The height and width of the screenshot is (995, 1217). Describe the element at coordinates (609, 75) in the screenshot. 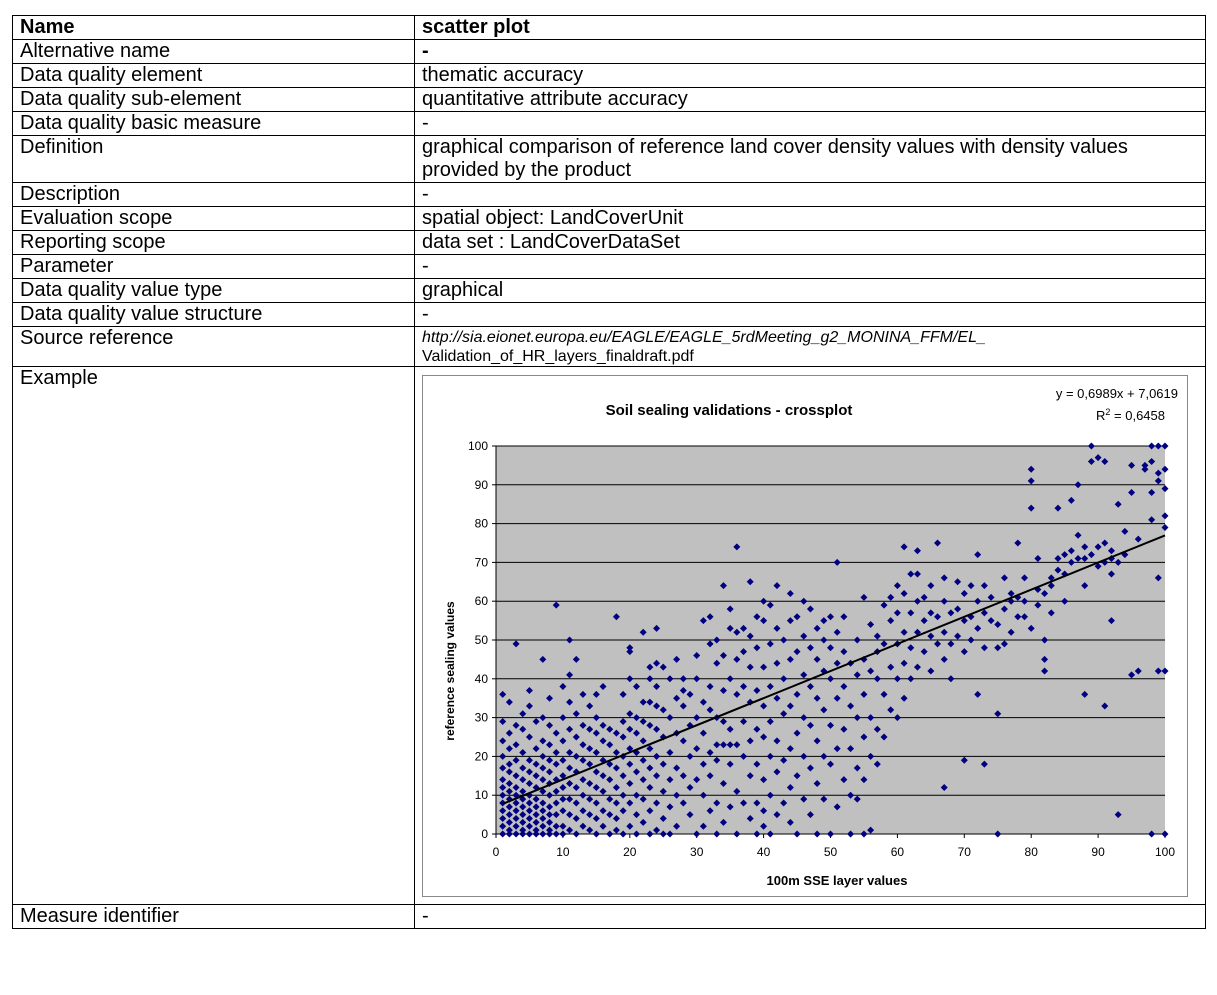

I see `table-row: Data quality element thematic accuracy` at that location.